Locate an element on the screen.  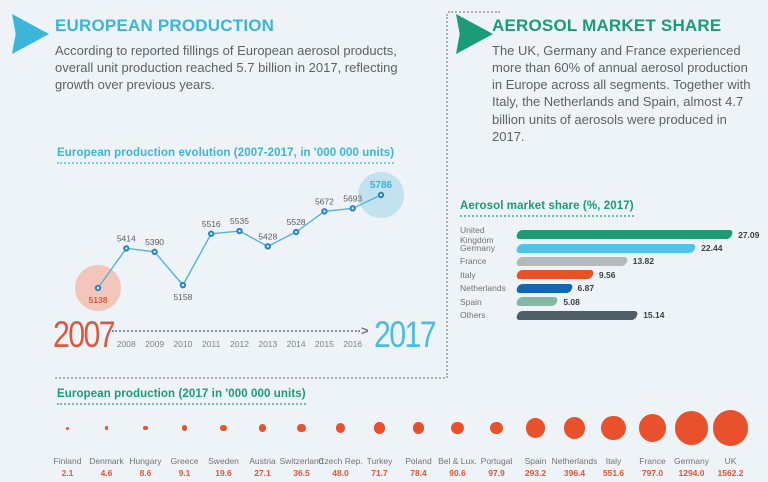
bubble-column: Spain 293.2 is located at coordinates (535, 441).